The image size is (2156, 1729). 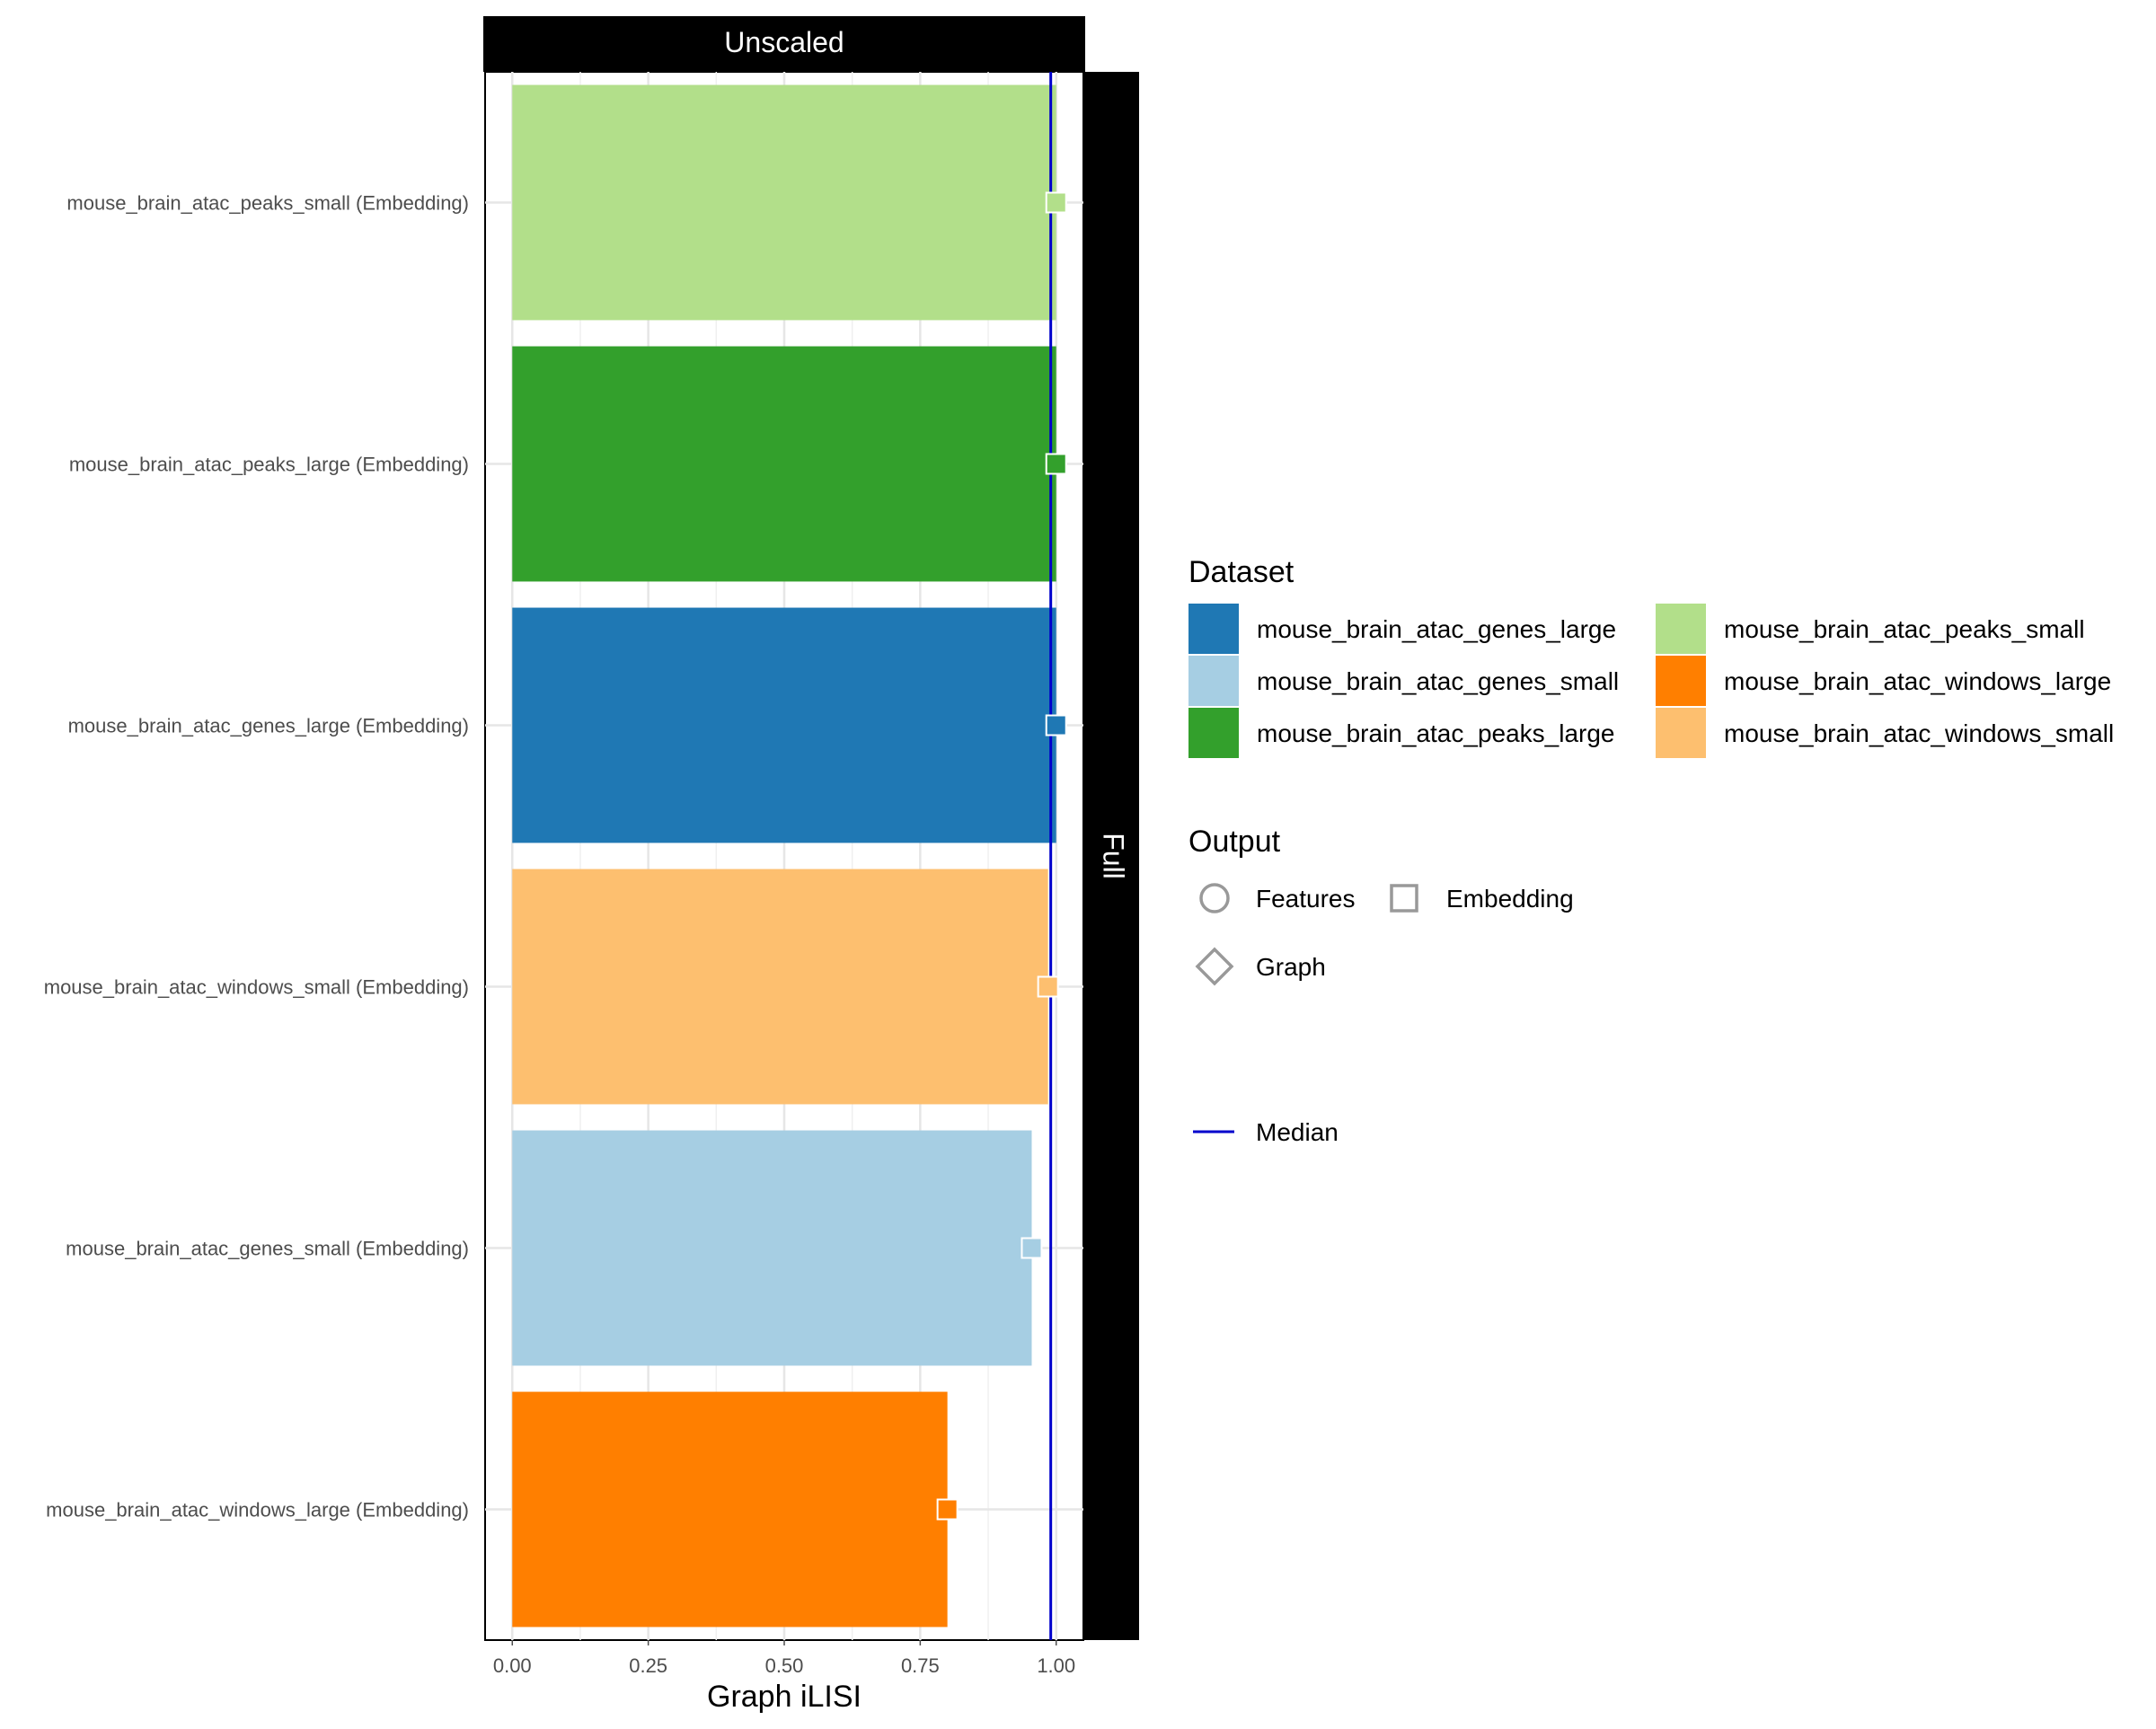 I want to click on facet-strip-right-label: Full, so click(x=1114, y=856).